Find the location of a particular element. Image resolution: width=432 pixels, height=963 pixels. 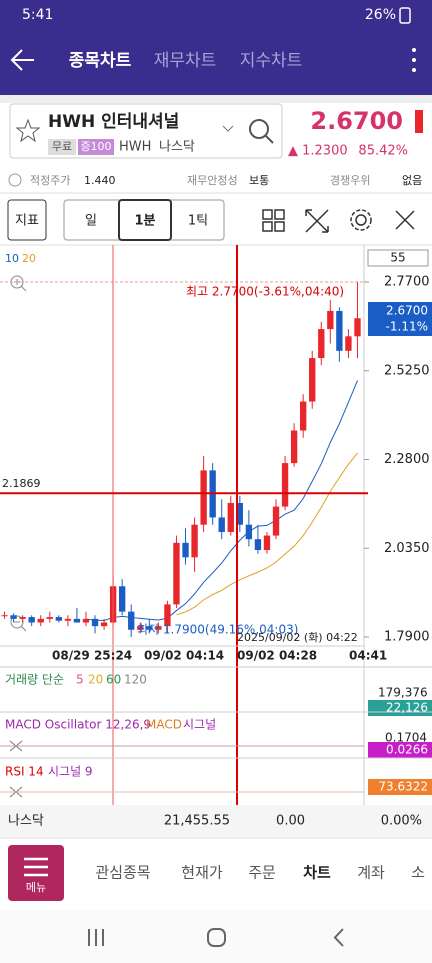

nav-item: 주문 is located at coordinates (262, 873).